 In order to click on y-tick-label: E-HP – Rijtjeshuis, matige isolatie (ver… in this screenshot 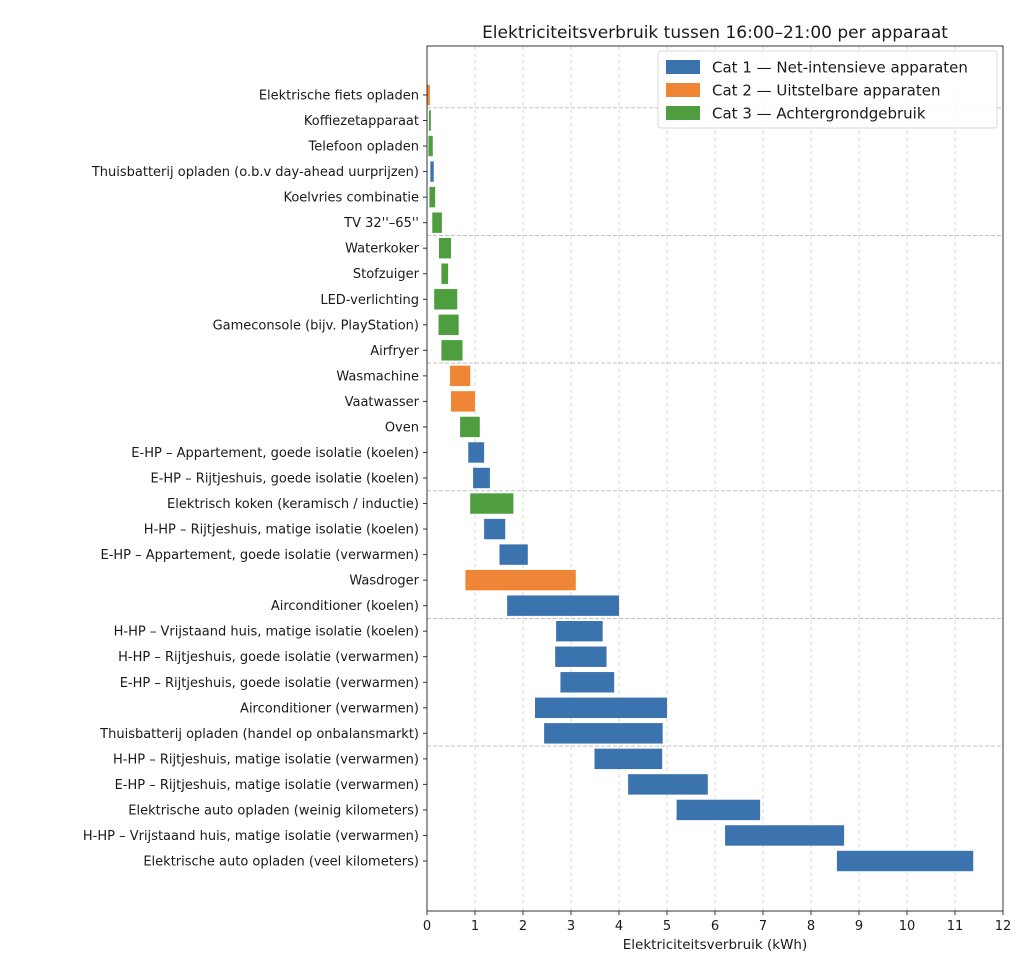, I will do `click(267, 785)`.